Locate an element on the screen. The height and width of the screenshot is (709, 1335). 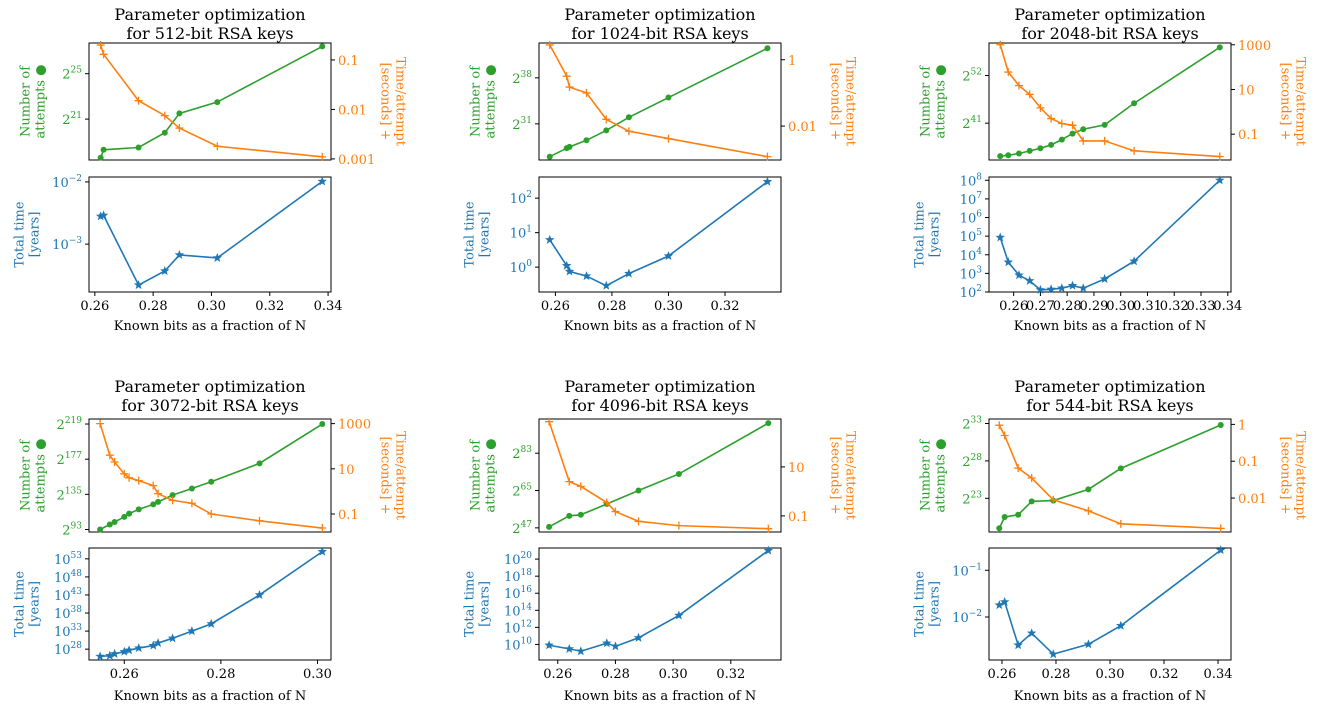
left-tick-label: 2177 is located at coordinates (70, 459).